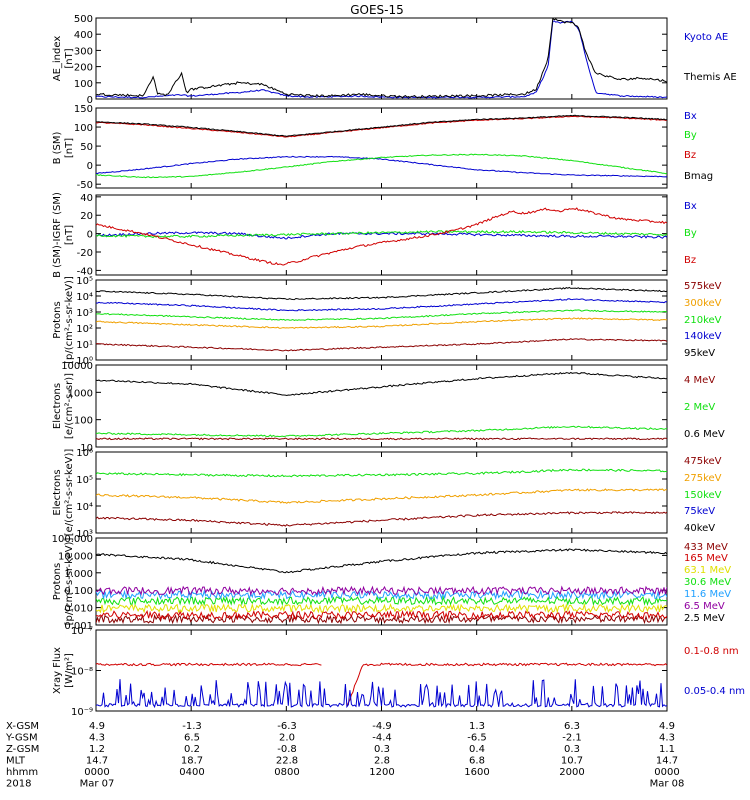 This screenshot has width=750, height=800. I want to click on ephemeris-value: 10.7, so click(572, 761).